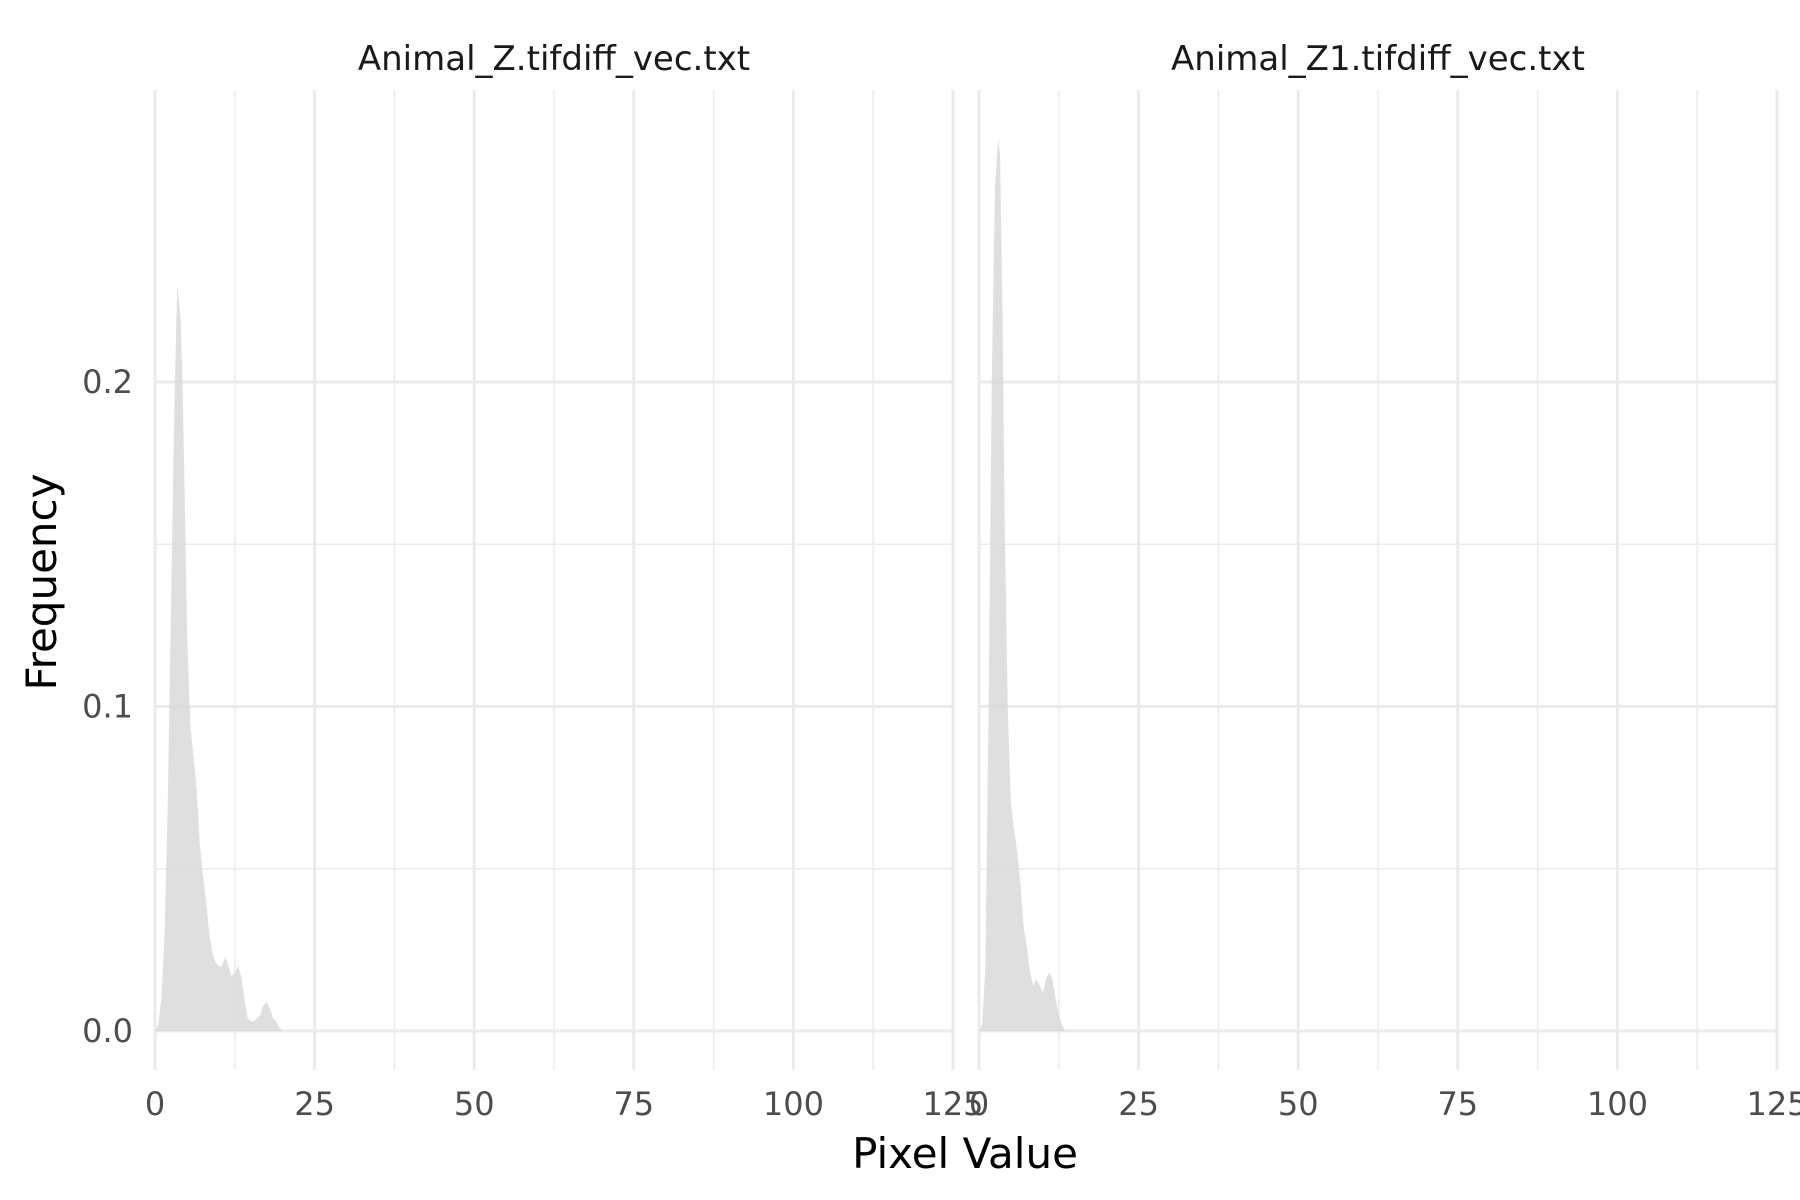 The height and width of the screenshot is (1200, 1800). What do you see at coordinates (41, 582) in the screenshot?
I see `y-axis-title: Frequency` at bounding box center [41, 582].